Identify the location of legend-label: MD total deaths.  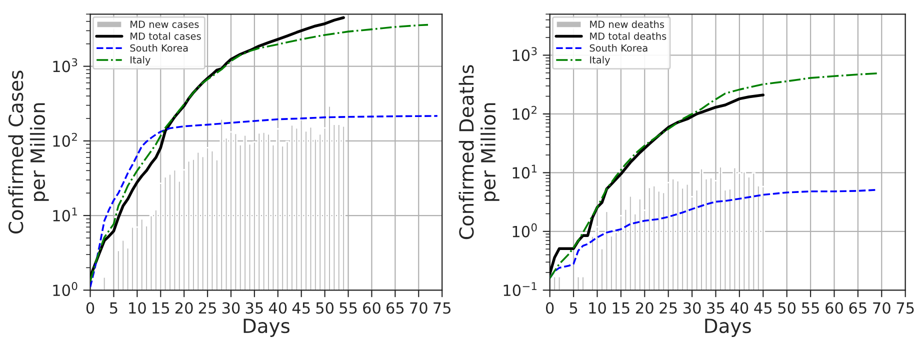
(628, 36).